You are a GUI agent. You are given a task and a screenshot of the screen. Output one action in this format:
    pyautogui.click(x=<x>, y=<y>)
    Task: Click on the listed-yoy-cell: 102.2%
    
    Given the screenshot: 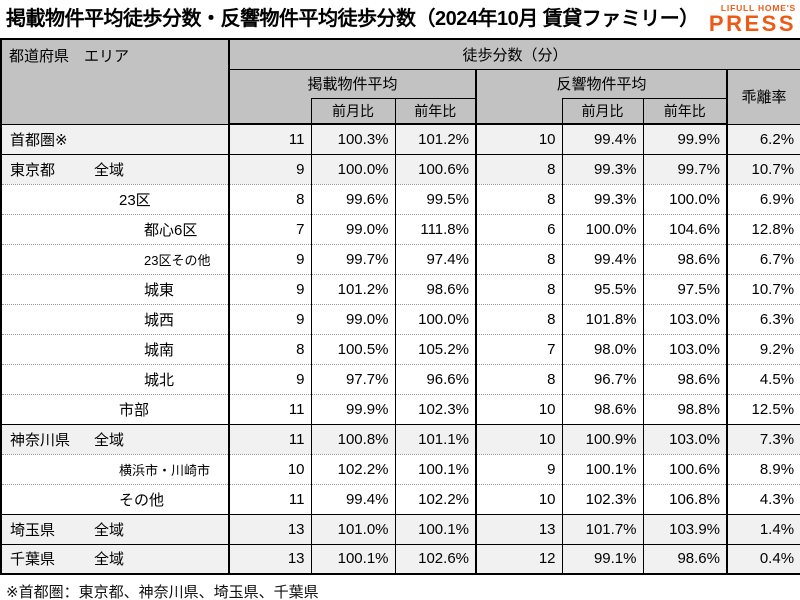 What is the action you would take?
    pyautogui.click(x=435, y=498)
    